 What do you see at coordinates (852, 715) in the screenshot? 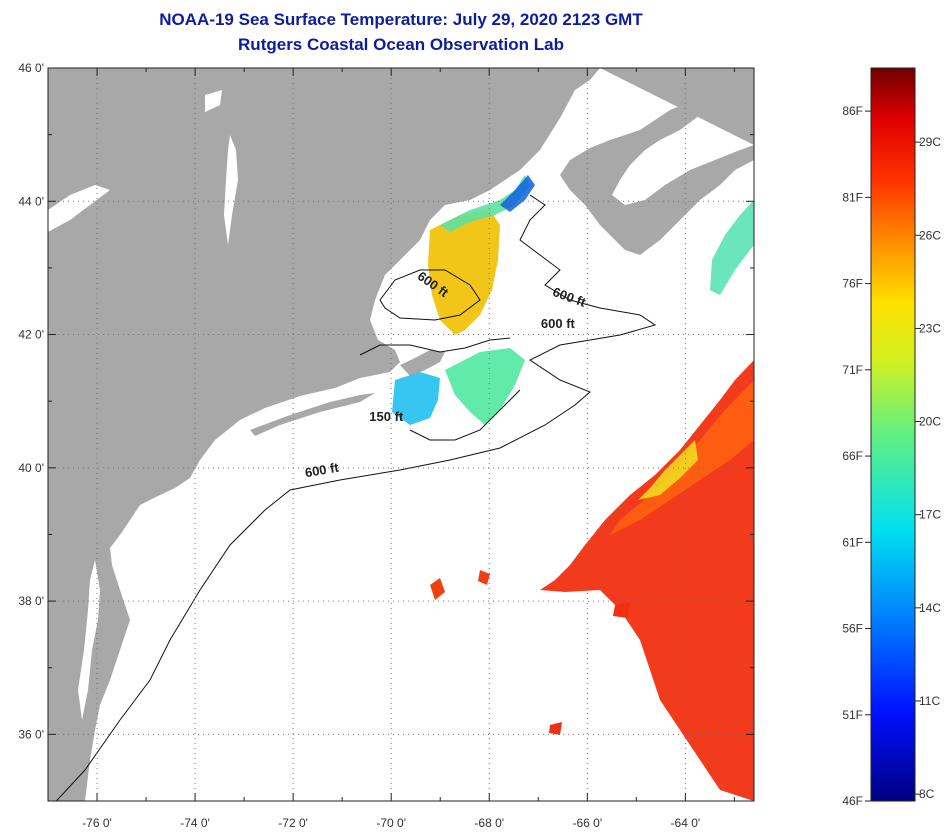
I see `colorbar-f-label: 51F` at bounding box center [852, 715].